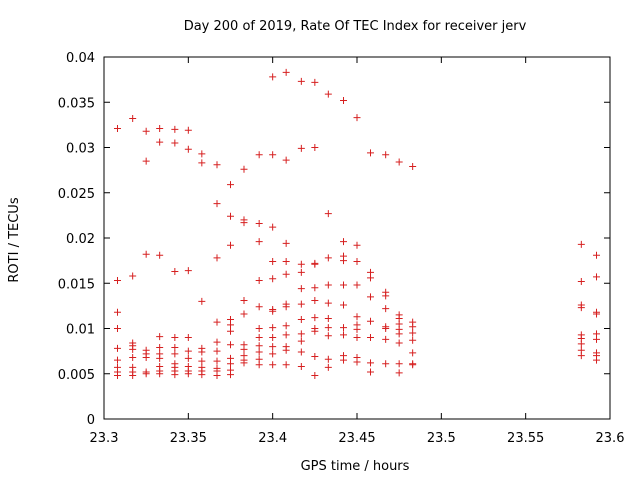  I want to click on y-tick-label: 0.015, so click(76, 284).